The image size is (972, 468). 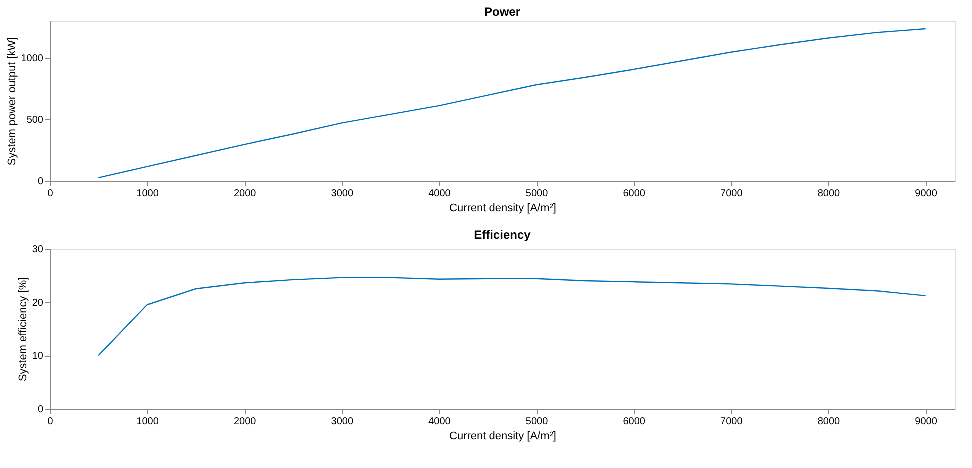 I want to click on line-series, so click(x=512, y=316).